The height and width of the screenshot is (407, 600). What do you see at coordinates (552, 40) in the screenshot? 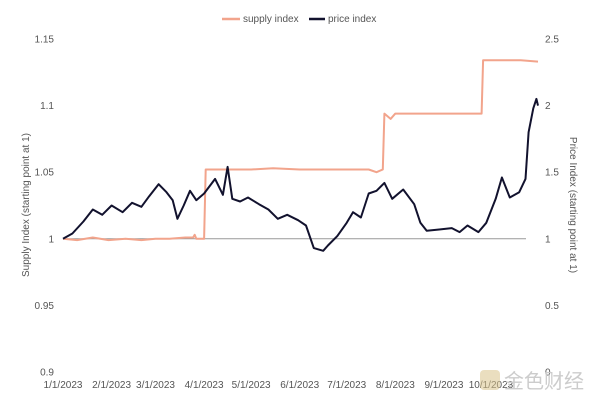
I see `right-tick-label: 2.5` at bounding box center [552, 40].